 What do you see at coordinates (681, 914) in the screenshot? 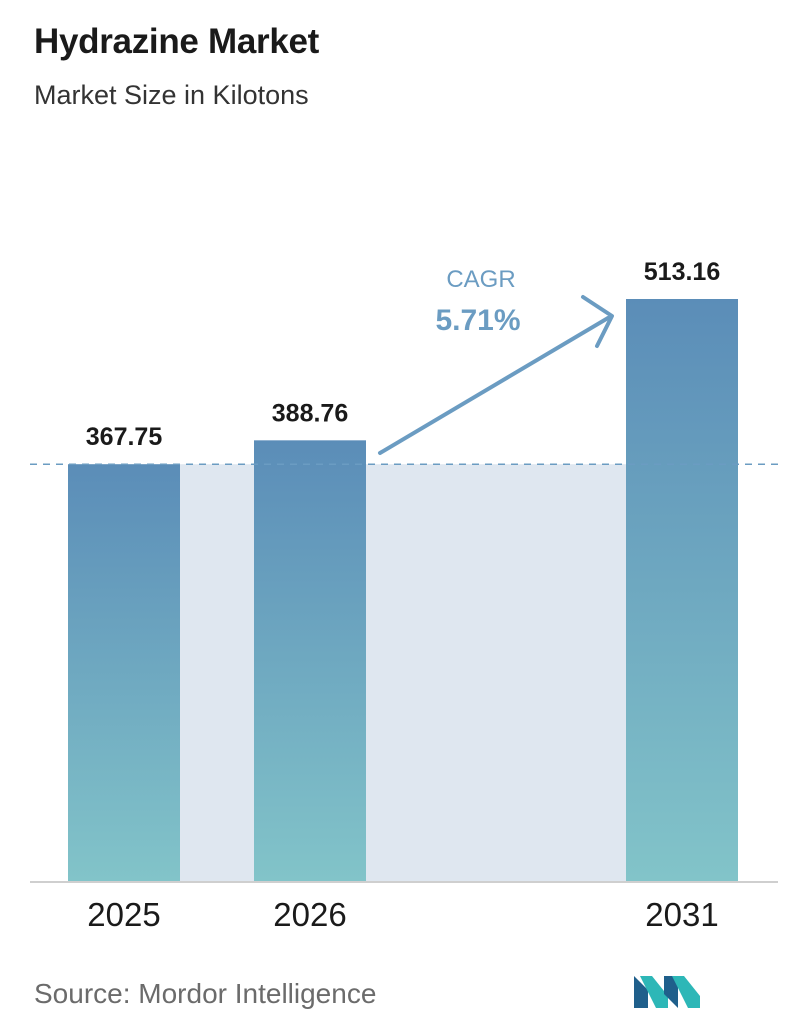
I see `x-tick-label: 2031` at bounding box center [681, 914].